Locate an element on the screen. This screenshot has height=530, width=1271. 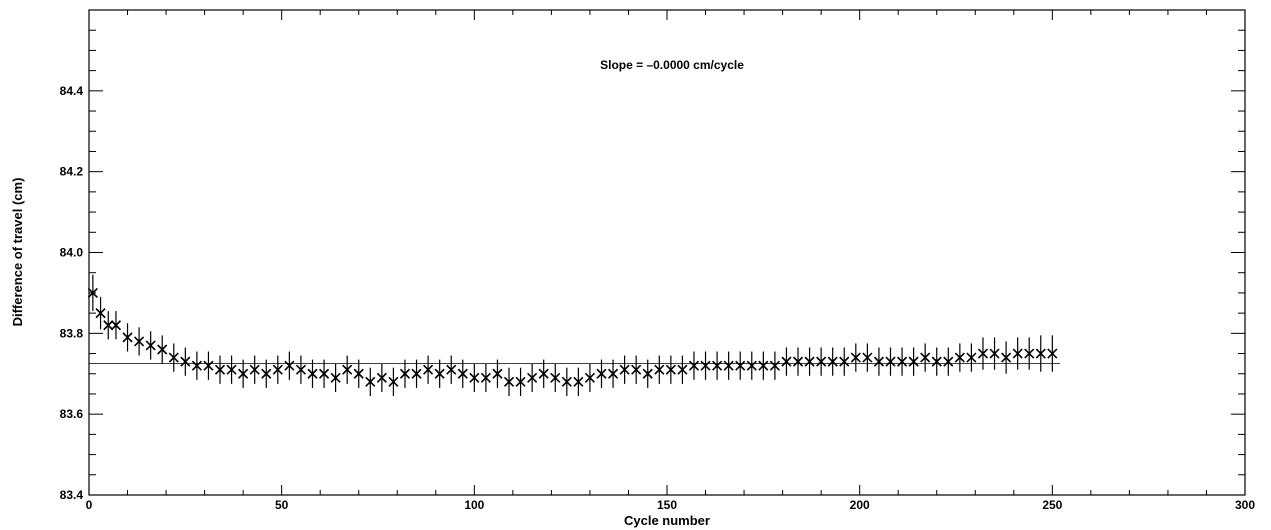
x-tick-label: 300 is located at coordinates (1245, 505).